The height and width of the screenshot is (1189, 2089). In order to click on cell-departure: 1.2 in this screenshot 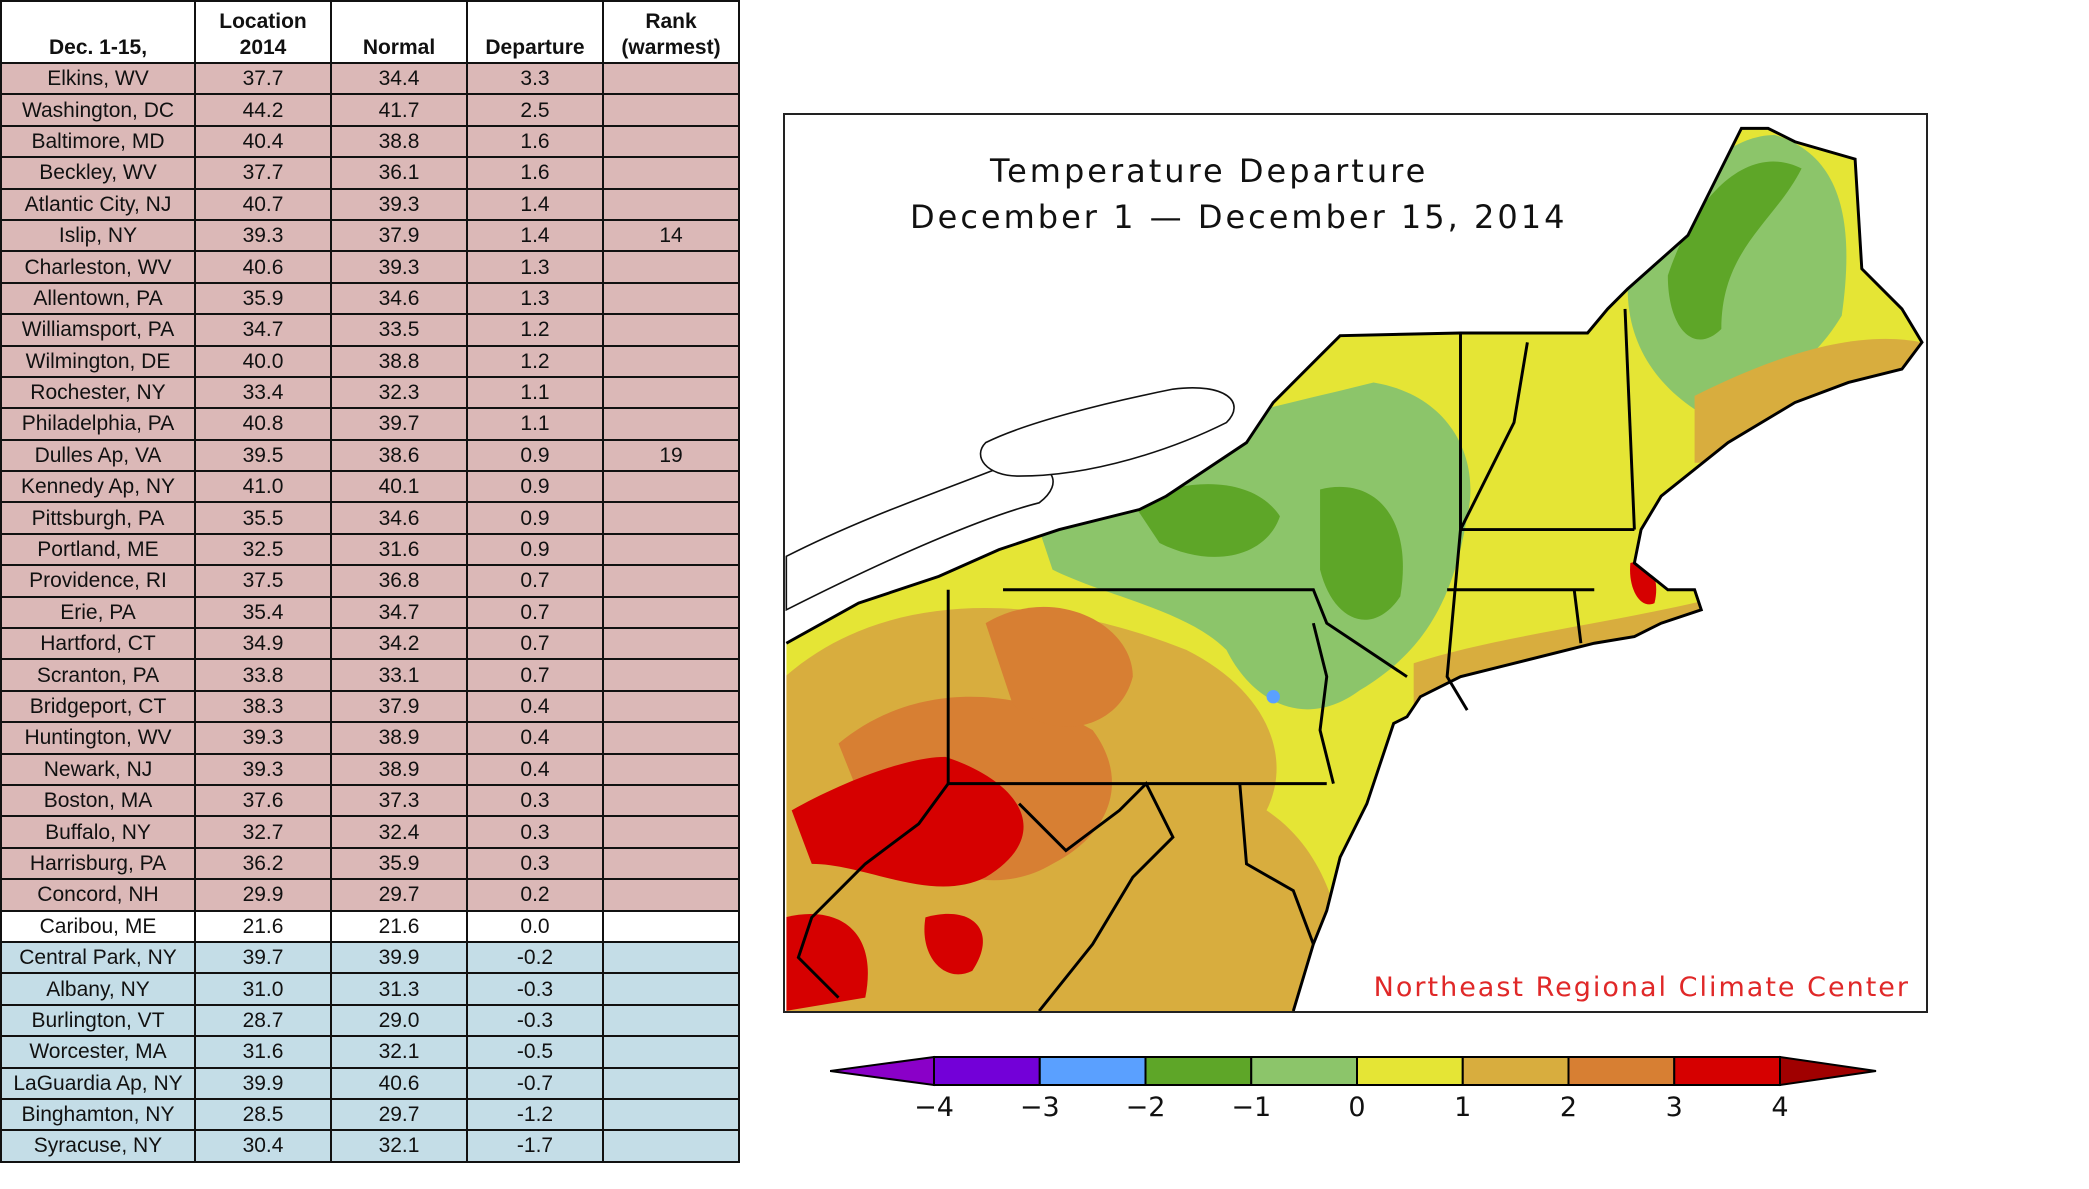, I will do `click(535, 330)`.